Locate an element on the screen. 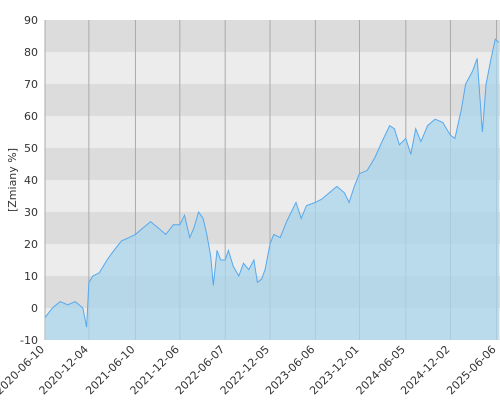 The image size is (500, 400). y-tick-label: 0 is located at coordinates (34, 308).